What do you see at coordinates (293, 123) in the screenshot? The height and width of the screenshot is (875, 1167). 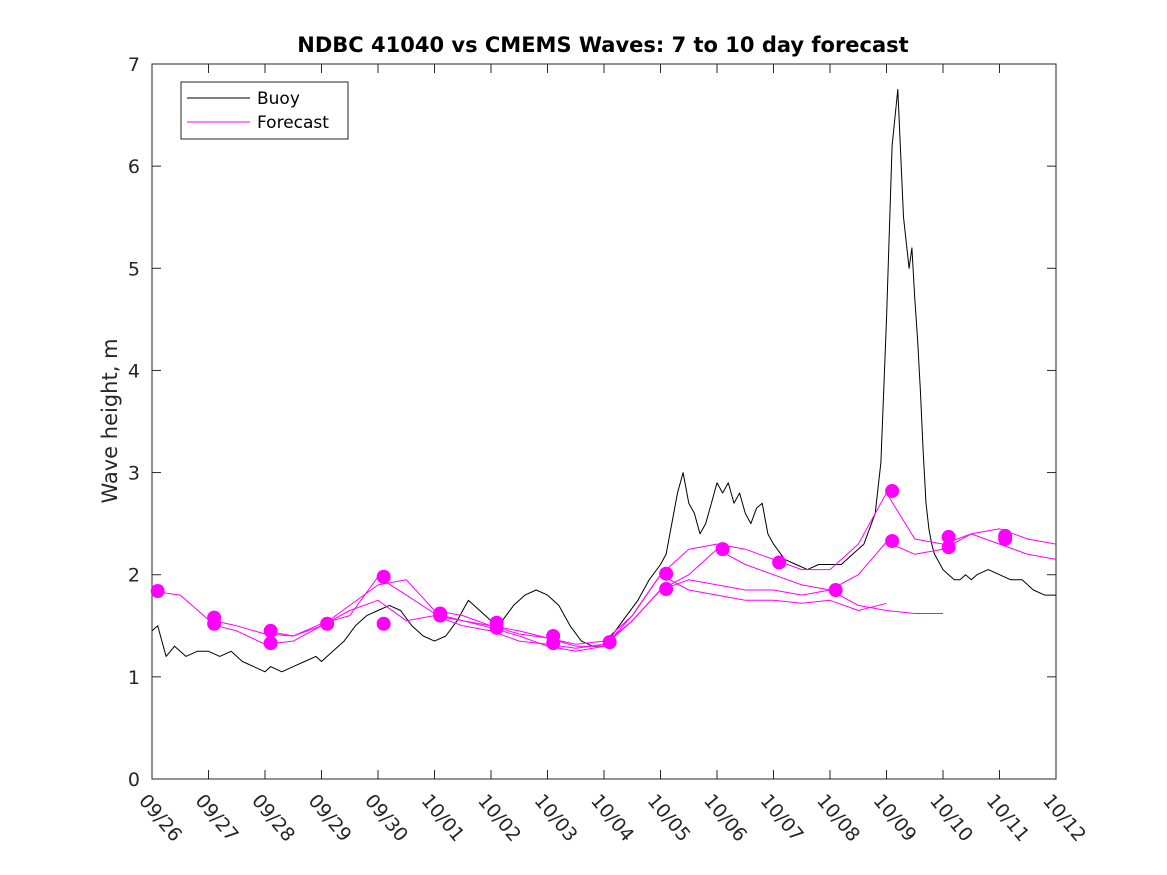 I see `legend-label-forecast: Forecast` at bounding box center [293, 123].